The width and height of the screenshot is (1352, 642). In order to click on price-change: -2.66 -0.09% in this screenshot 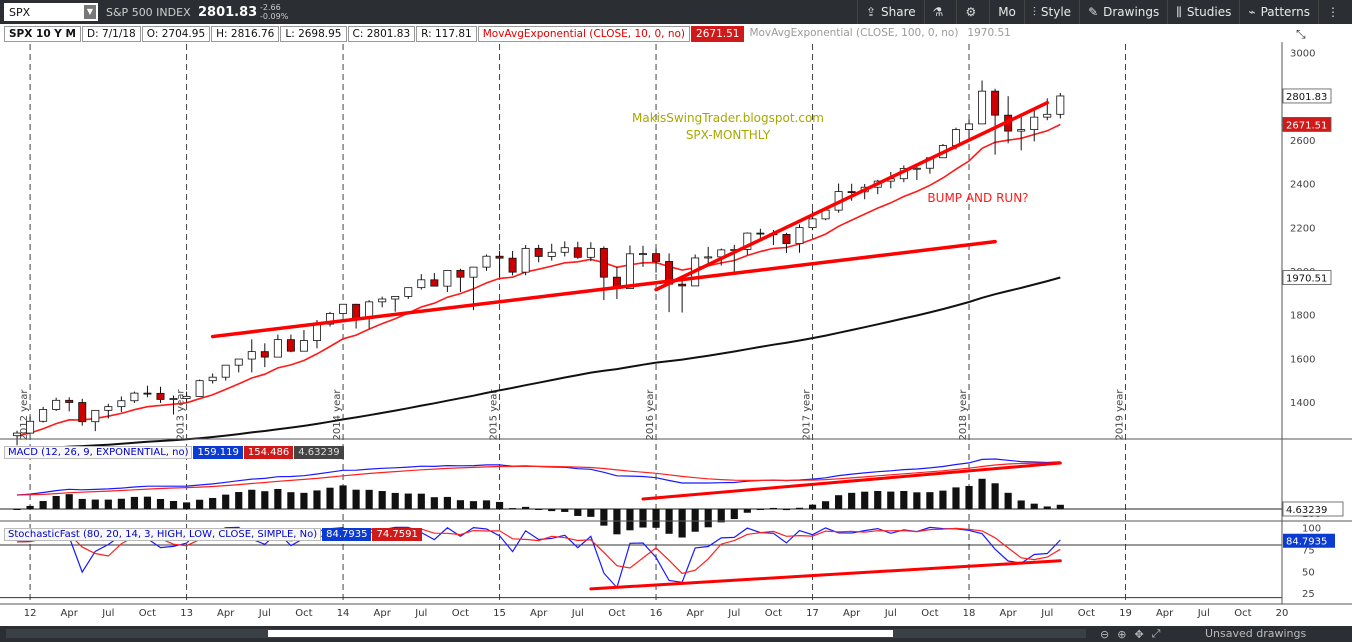, I will do `click(274, 12)`.